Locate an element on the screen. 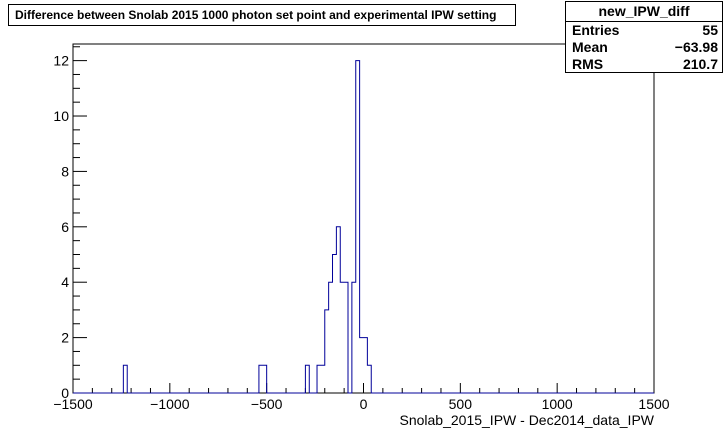  y-tick-label: 2 is located at coordinates (65, 338).